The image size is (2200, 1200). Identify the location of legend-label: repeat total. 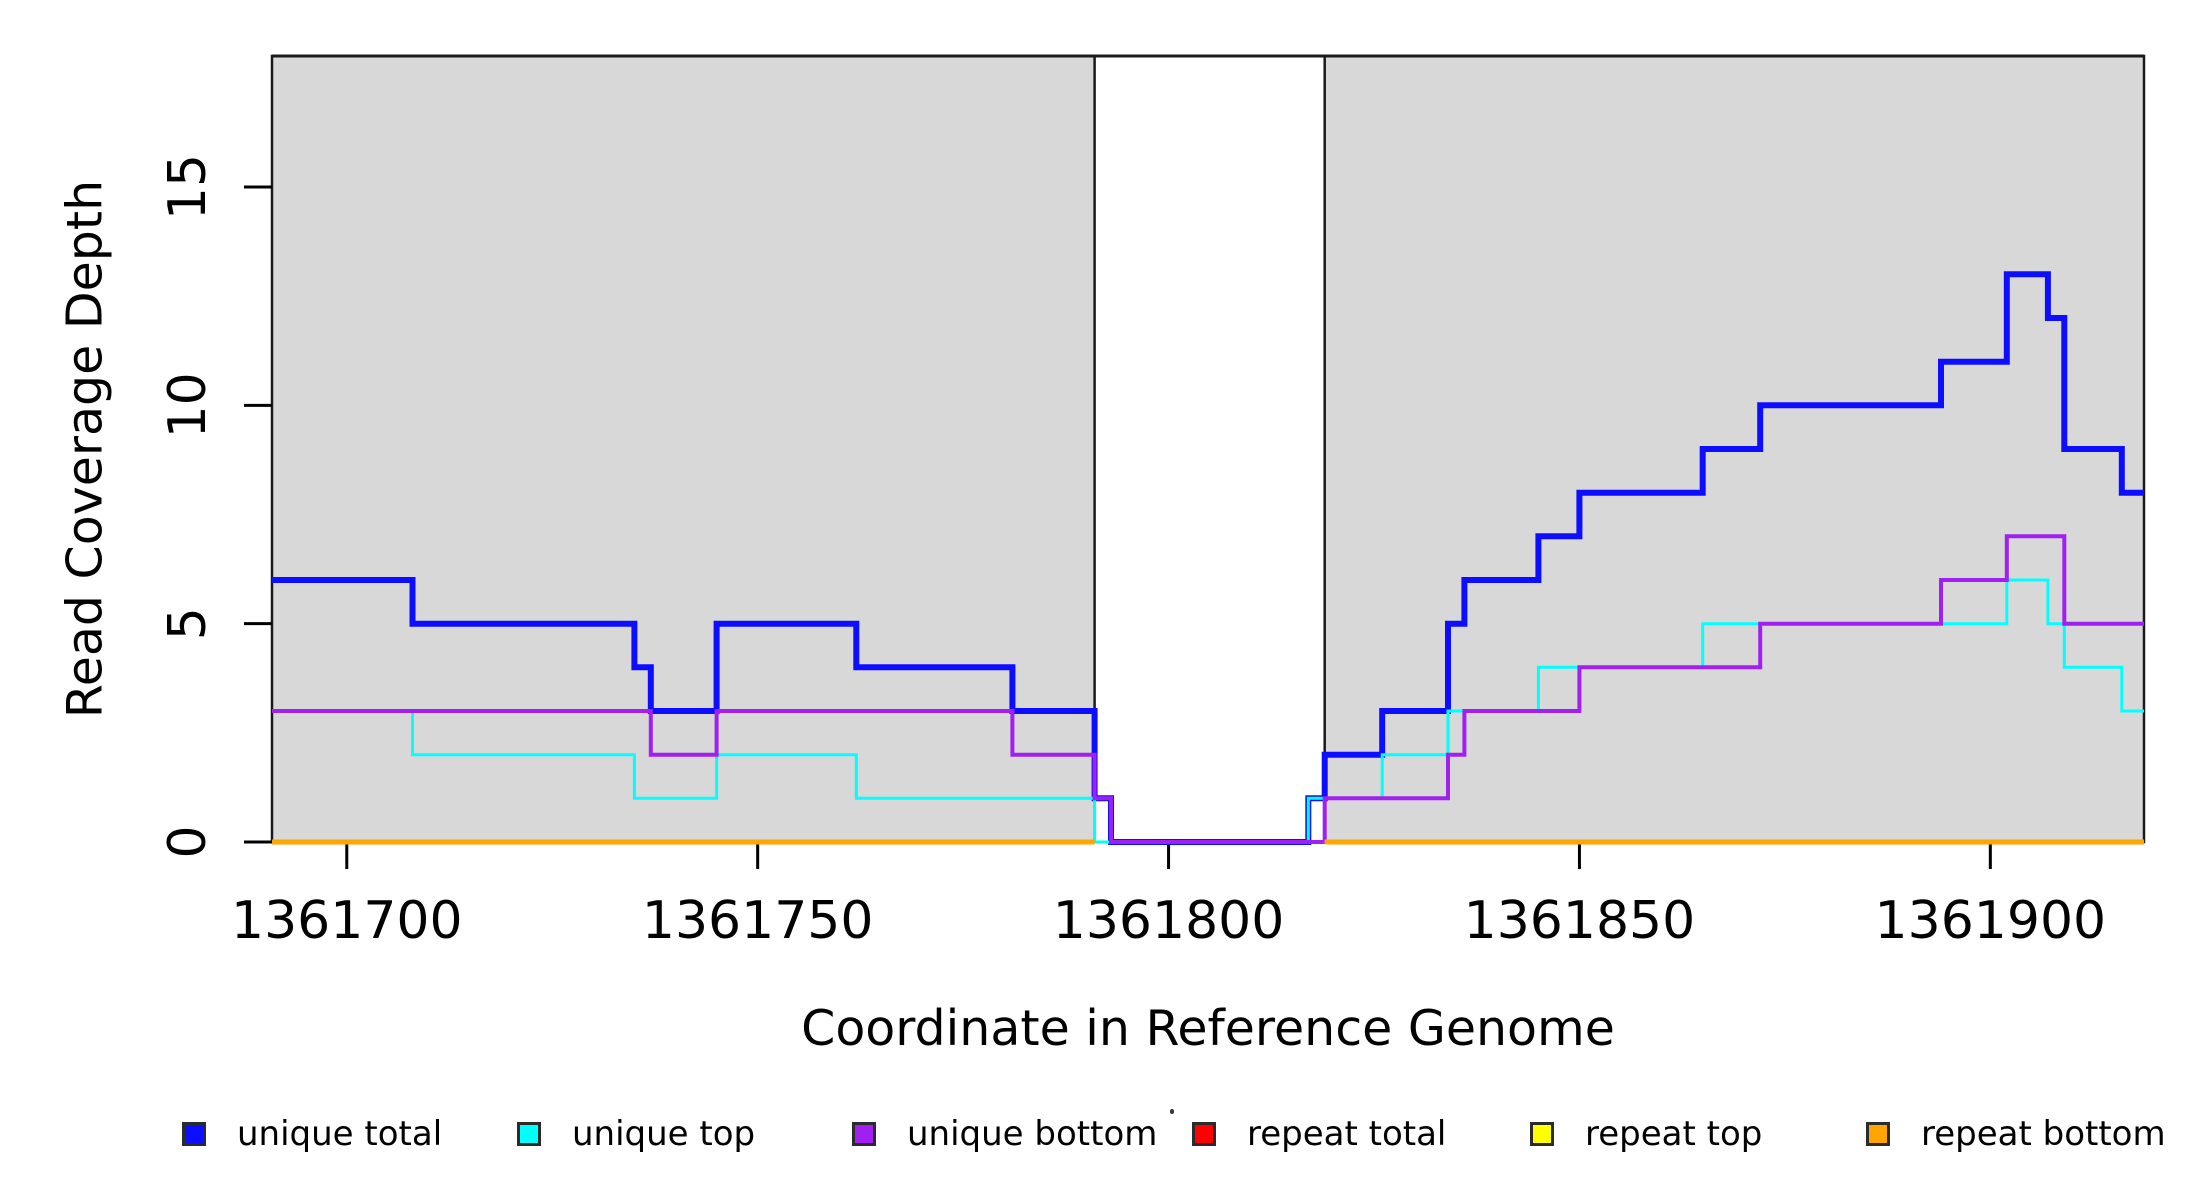
(1347, 1134).